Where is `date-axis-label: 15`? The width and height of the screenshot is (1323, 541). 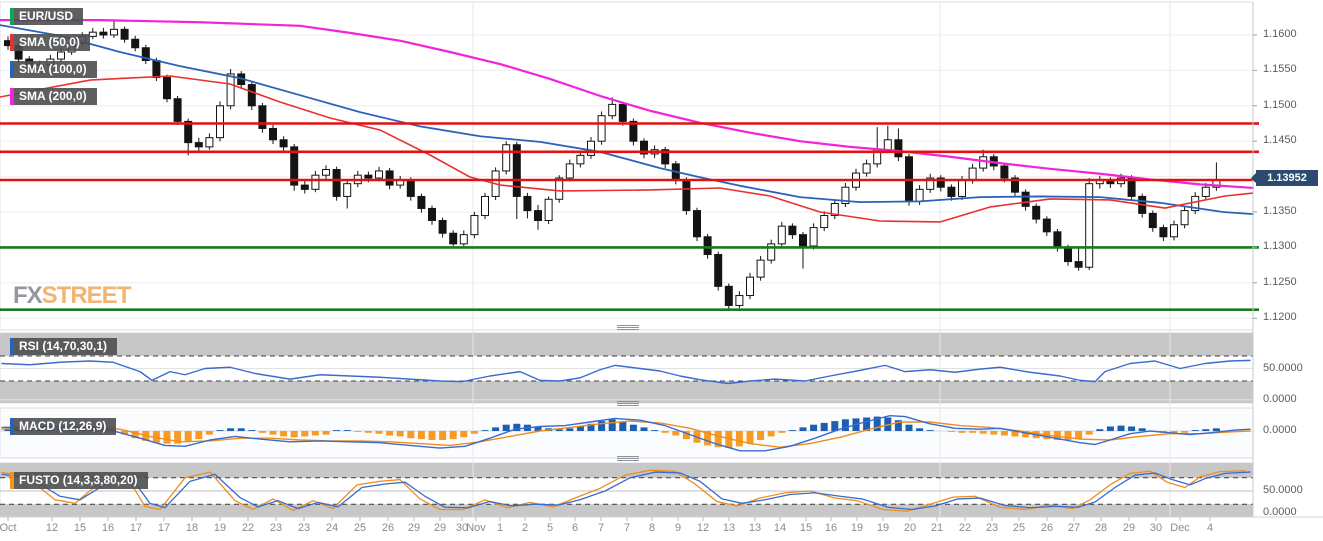
date-axis-label: 15 is located at coordinates (80, 528).